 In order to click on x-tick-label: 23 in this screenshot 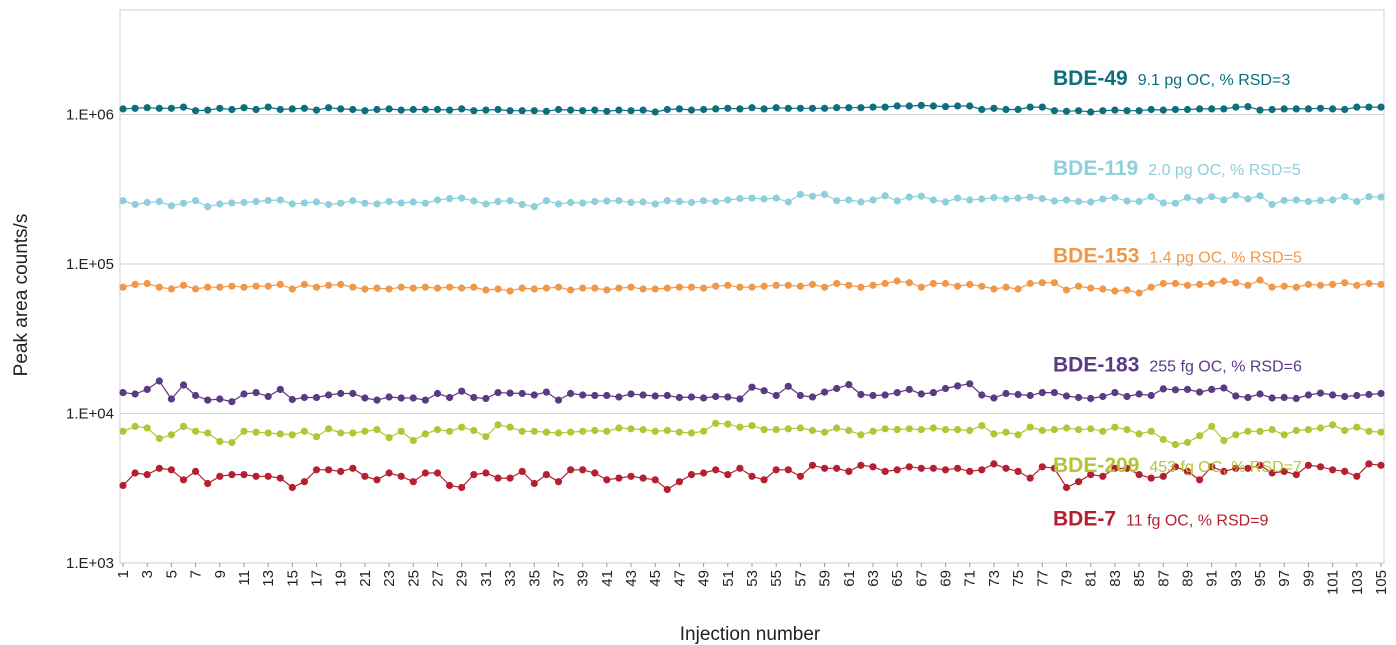, I will do `click(389, 578)`.